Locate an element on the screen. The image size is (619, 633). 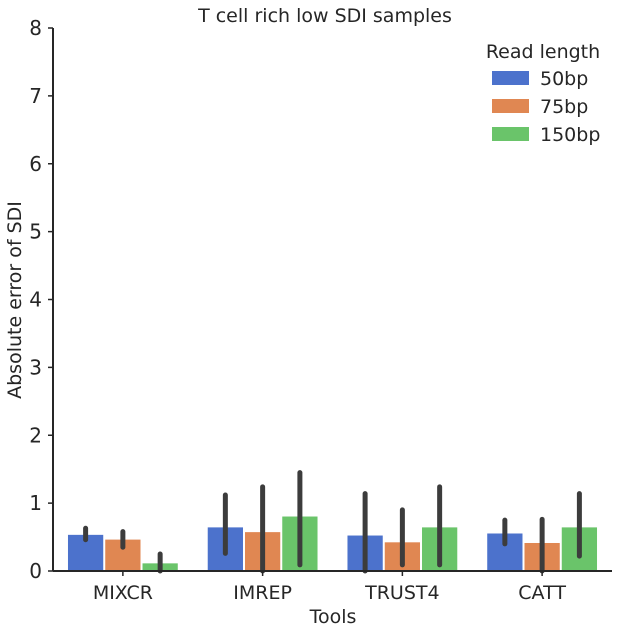
legend-swatch-50bp is located at coordinates (510, 78).